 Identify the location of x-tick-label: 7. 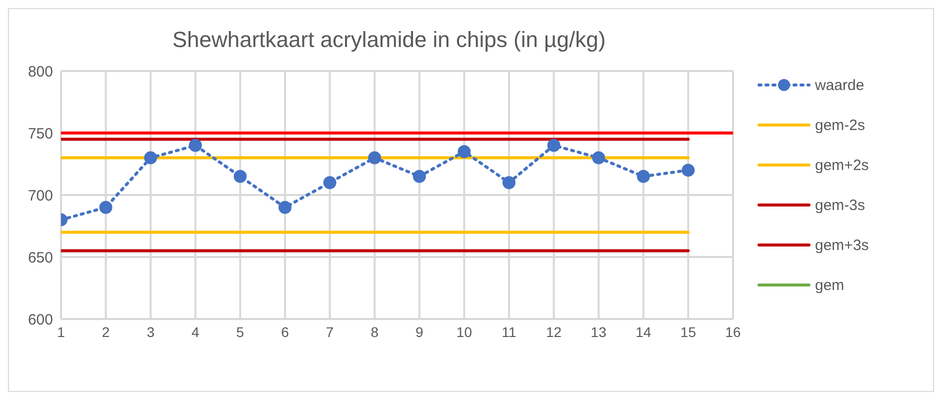
(330, 332).